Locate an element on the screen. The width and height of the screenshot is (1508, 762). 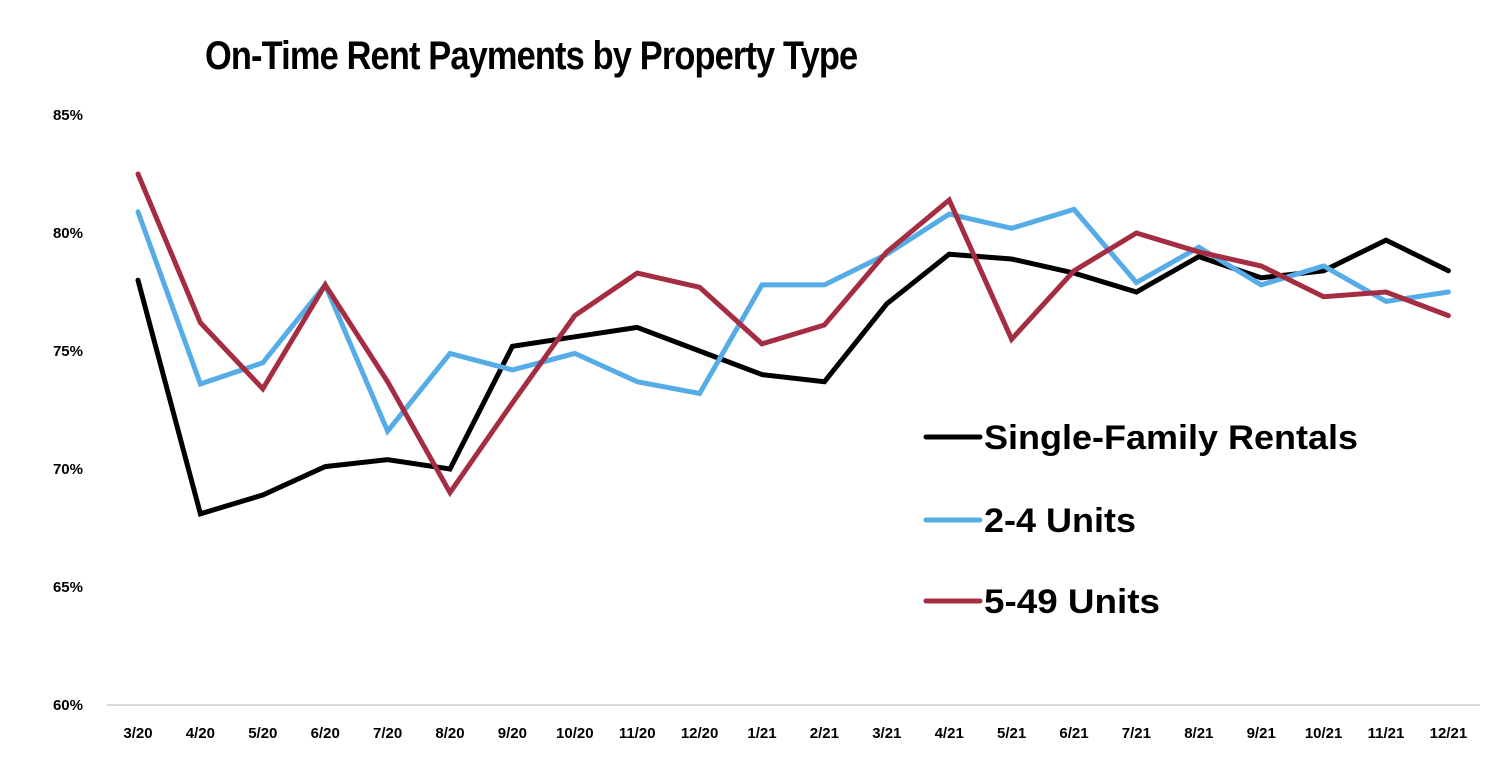
x-tick-label: 9/20 is located at coordinates (512, 733).